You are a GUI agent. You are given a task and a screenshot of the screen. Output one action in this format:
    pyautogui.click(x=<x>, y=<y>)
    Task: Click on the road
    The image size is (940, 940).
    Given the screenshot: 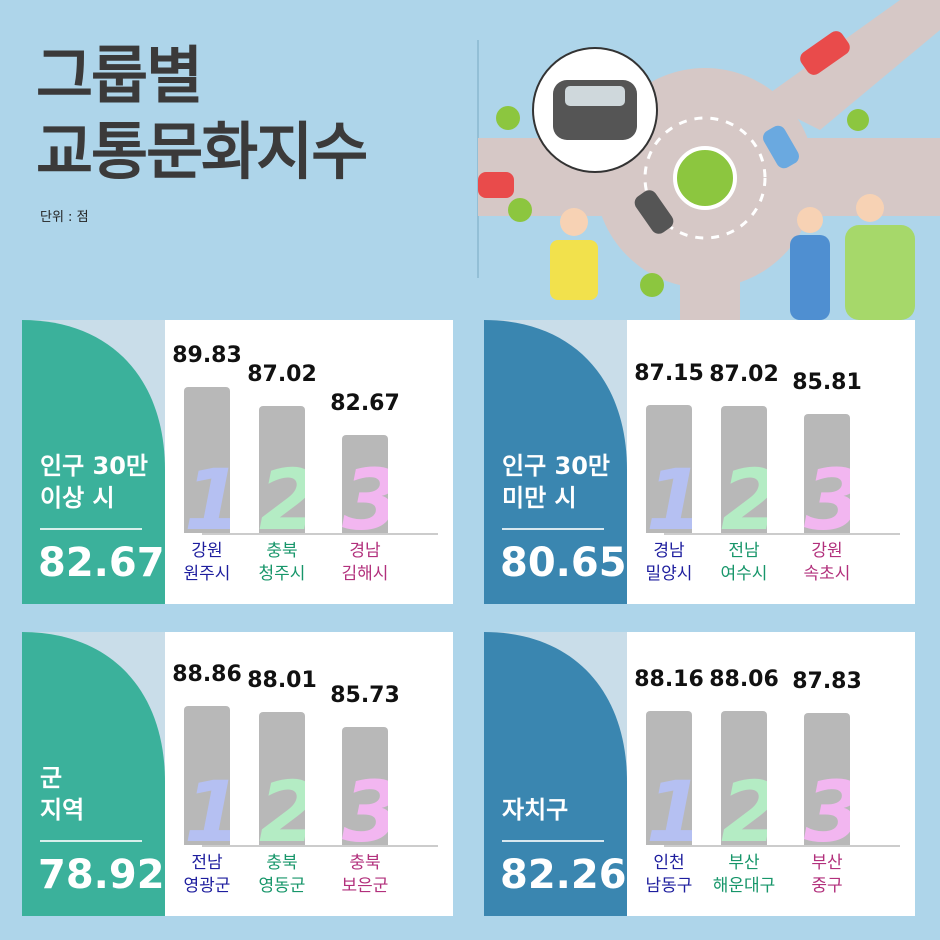 What is the action you would take?
    pyautogui.click(x=850, y=65)
    